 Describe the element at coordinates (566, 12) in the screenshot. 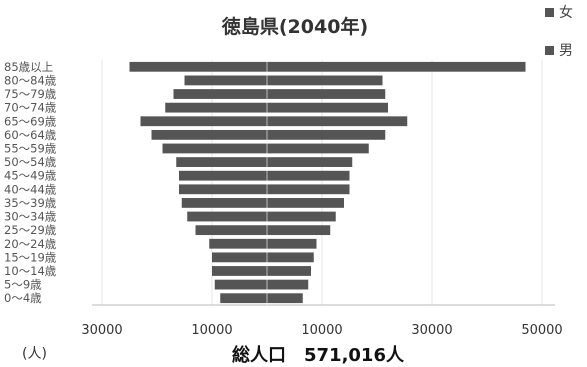

I see `legend-label: 女` at that location.